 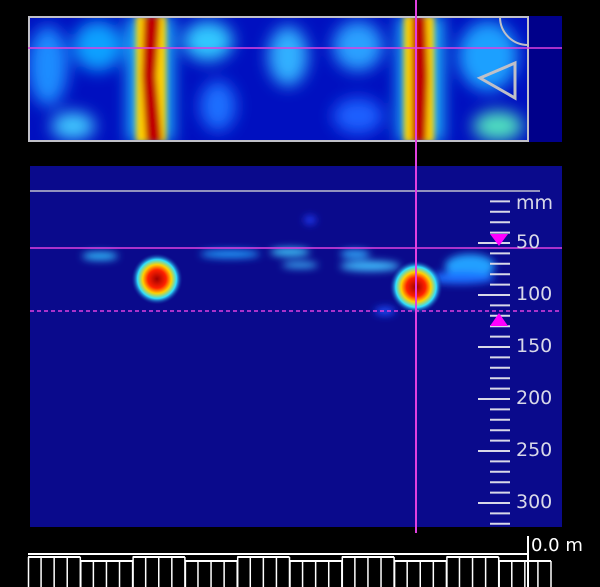 I want to click on detected-target, so click(x=157, y=279).